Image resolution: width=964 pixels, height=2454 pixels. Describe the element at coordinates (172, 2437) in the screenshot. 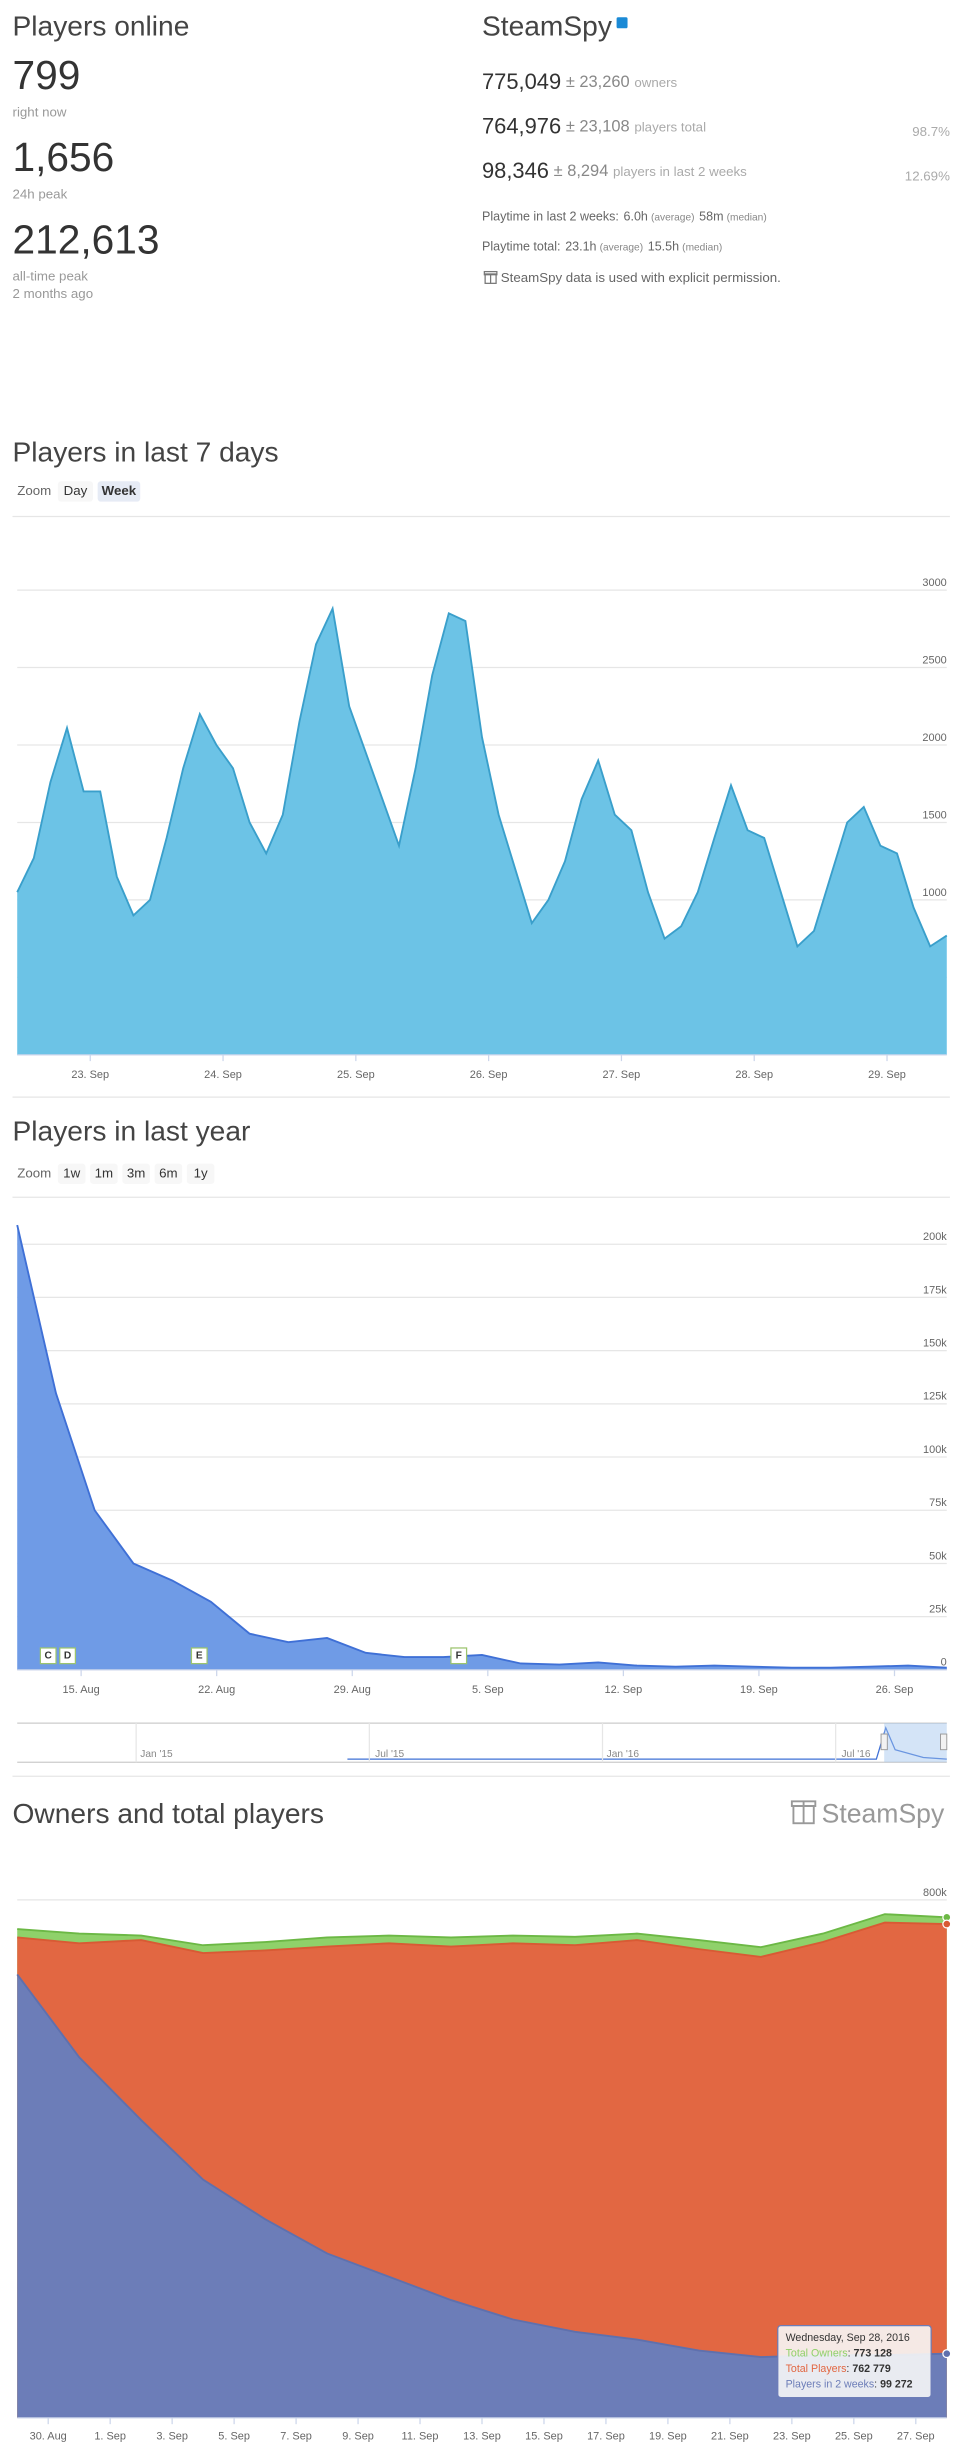

I see `x-tick-label: 3. Sep` at that location.